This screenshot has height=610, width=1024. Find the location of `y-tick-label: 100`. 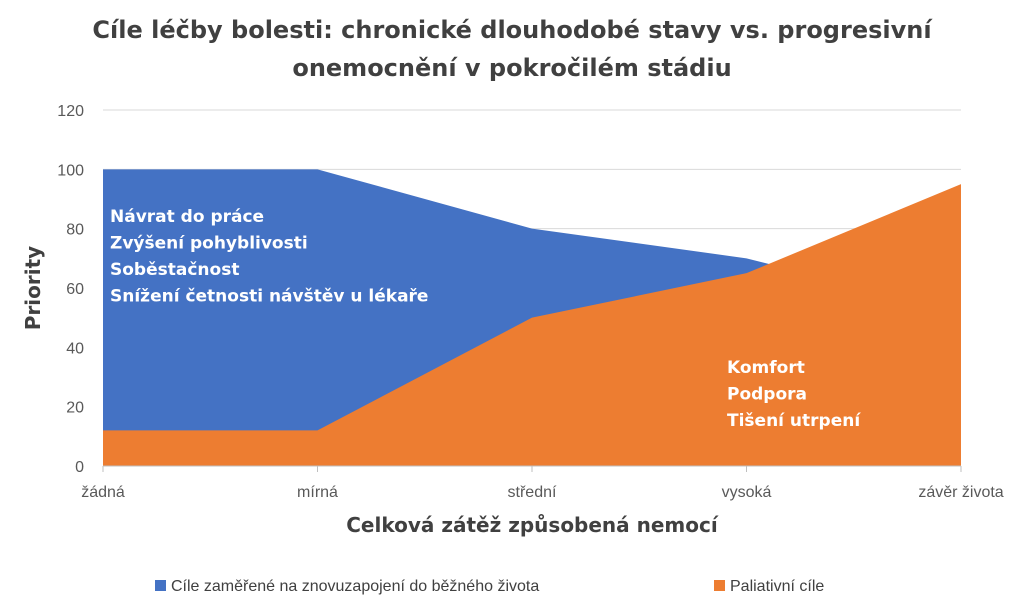

y-tick-label: 100 is located at coordinates (70, 170).